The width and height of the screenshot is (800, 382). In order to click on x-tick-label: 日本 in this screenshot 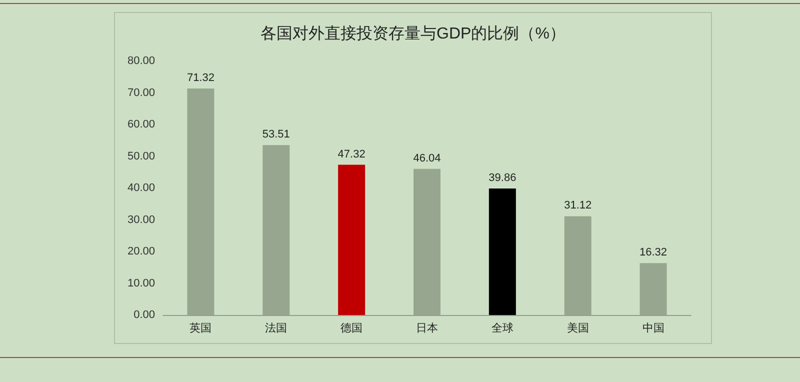, I will do `click(427, 328)`.